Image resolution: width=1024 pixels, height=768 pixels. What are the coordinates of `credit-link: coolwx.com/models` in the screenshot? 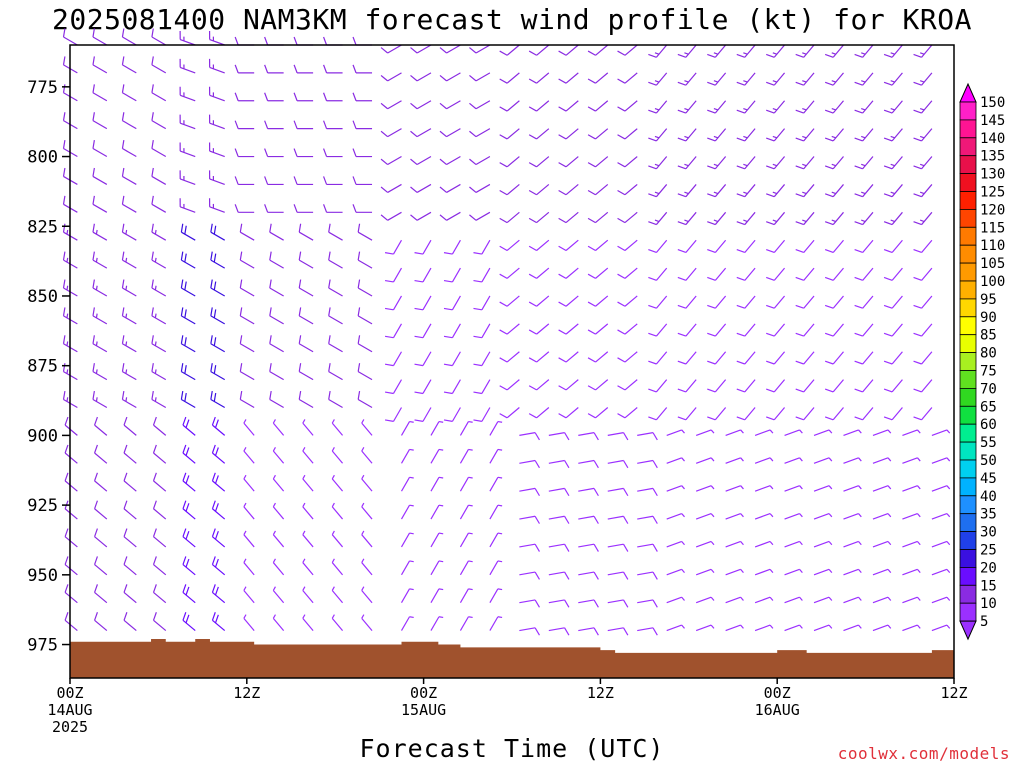 It's located at (923, 753).